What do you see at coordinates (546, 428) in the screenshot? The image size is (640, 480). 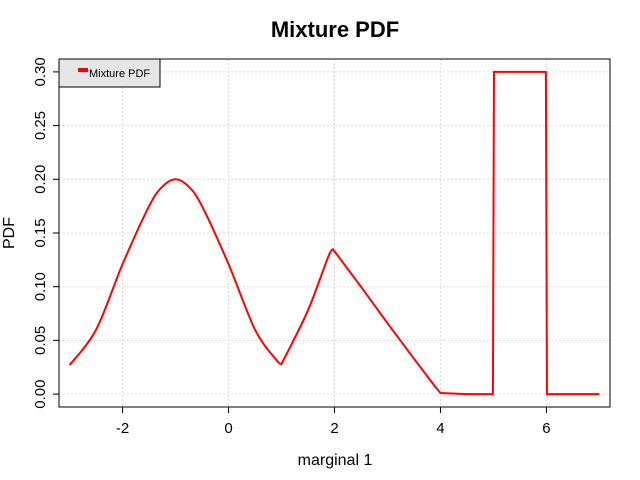 I see `x-tick-label: 6` at bounding box center [546, 428].